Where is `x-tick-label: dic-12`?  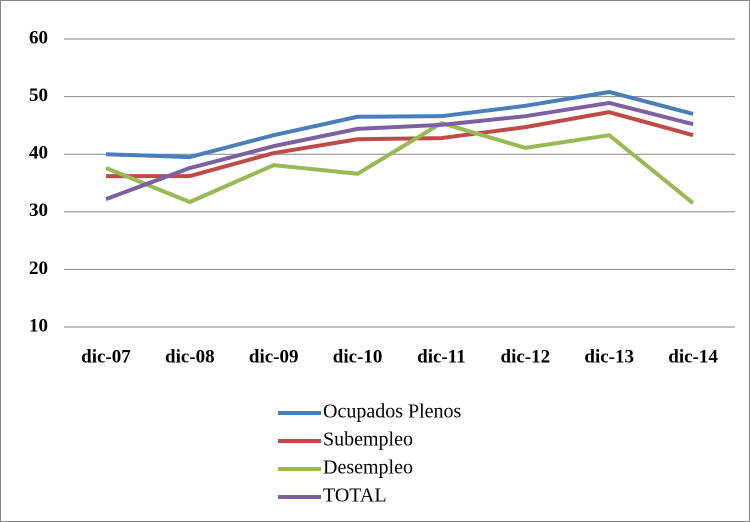
x-tick-label: dic-12 is located at coordinates (526, 356).